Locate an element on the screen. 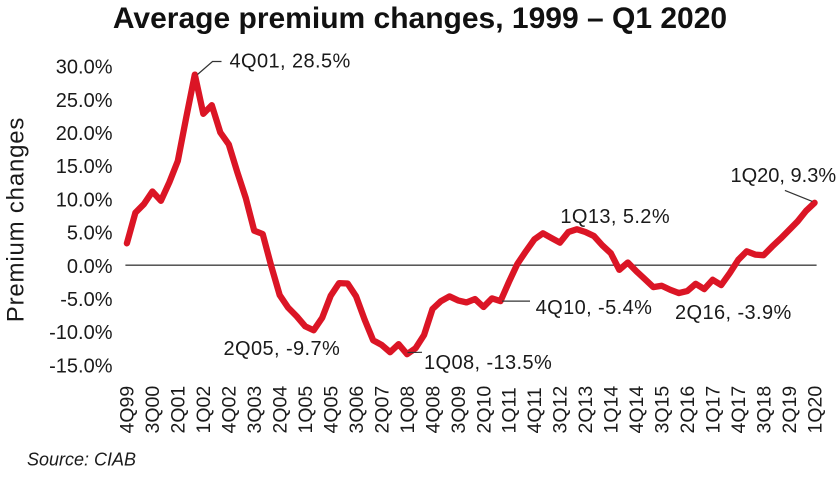  svg-text: 1Q17 is located at coordinates (714, 410).